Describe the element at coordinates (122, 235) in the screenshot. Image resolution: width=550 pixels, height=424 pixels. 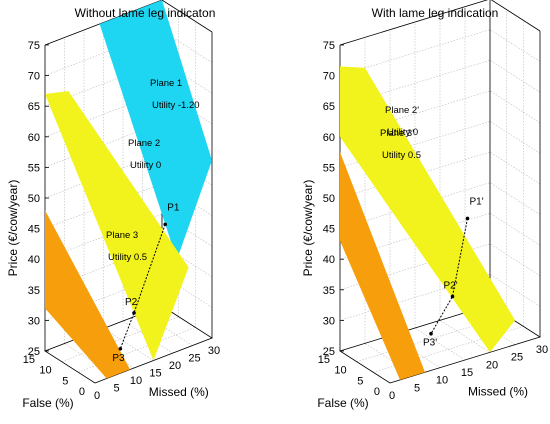
I see `plane-name-label: Plane 3` at that location.